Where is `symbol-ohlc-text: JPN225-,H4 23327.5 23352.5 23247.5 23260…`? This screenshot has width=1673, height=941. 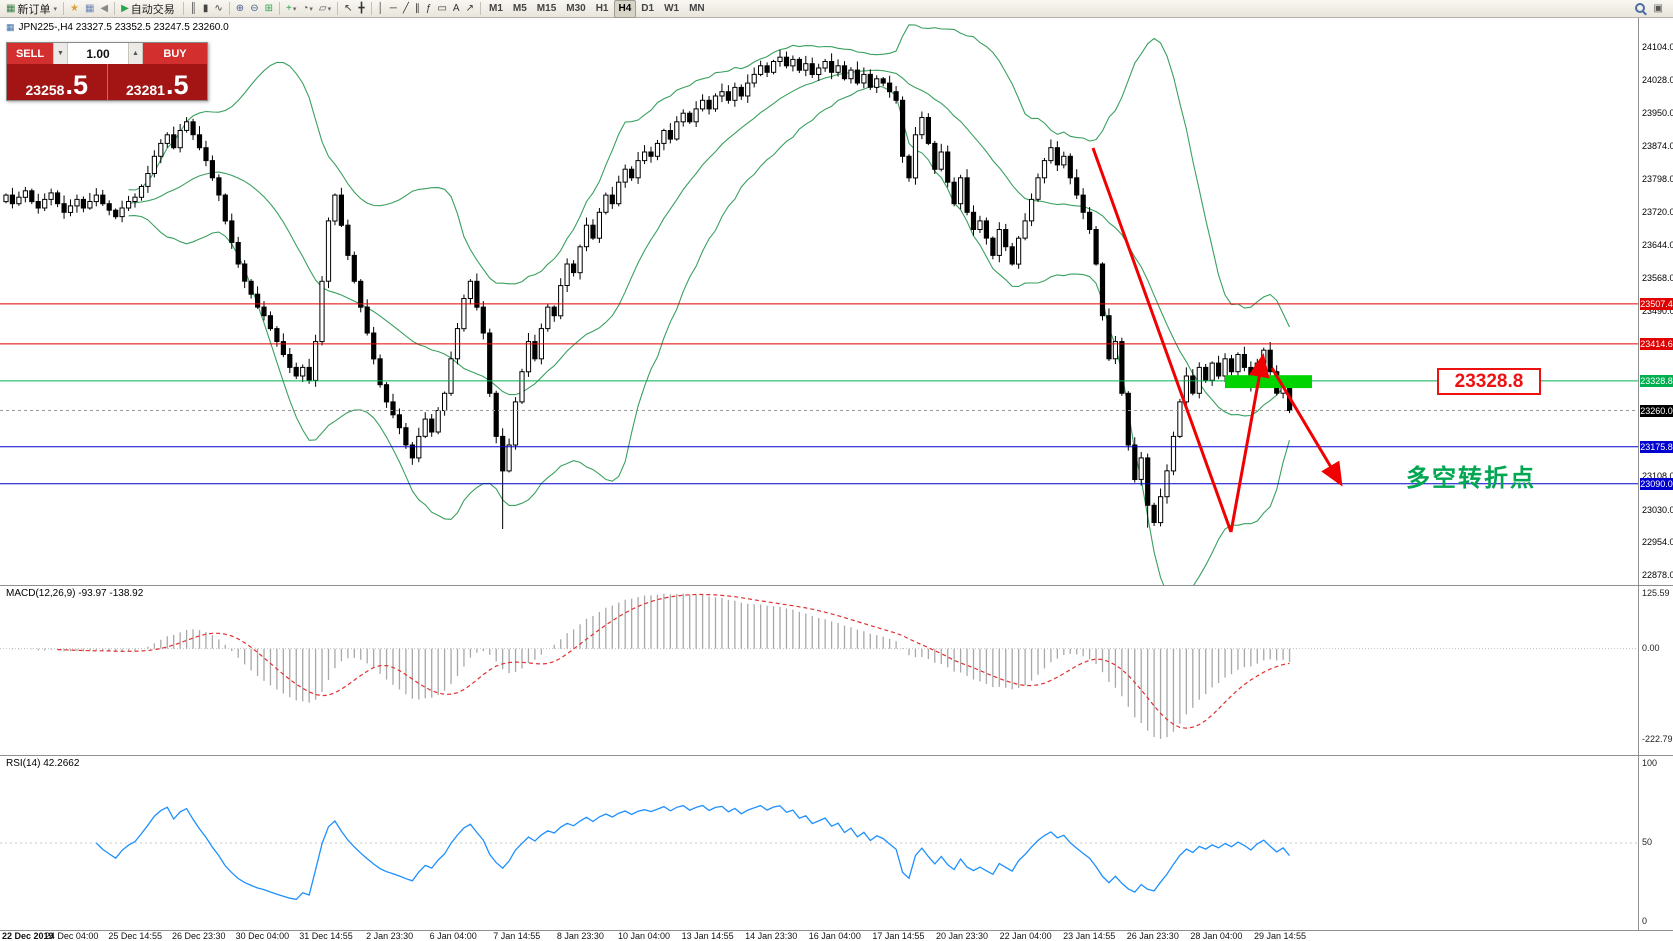
symbol-ohlc-text: JPN225-,H4 23327.5 23352.5 23247.5 23260… is located at coordinates (123, 27).